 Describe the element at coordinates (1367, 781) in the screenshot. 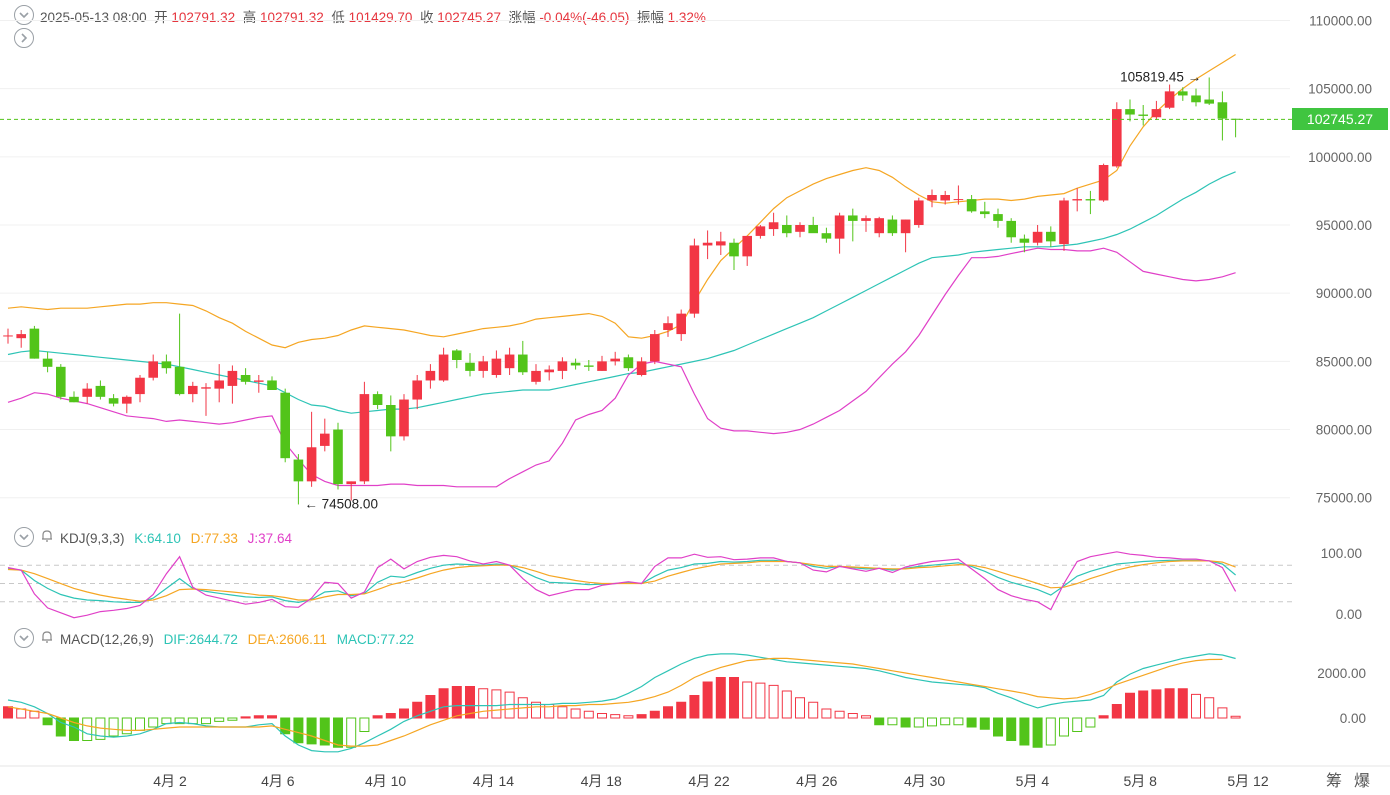

I see `liquidation-button: 爆` at that location.